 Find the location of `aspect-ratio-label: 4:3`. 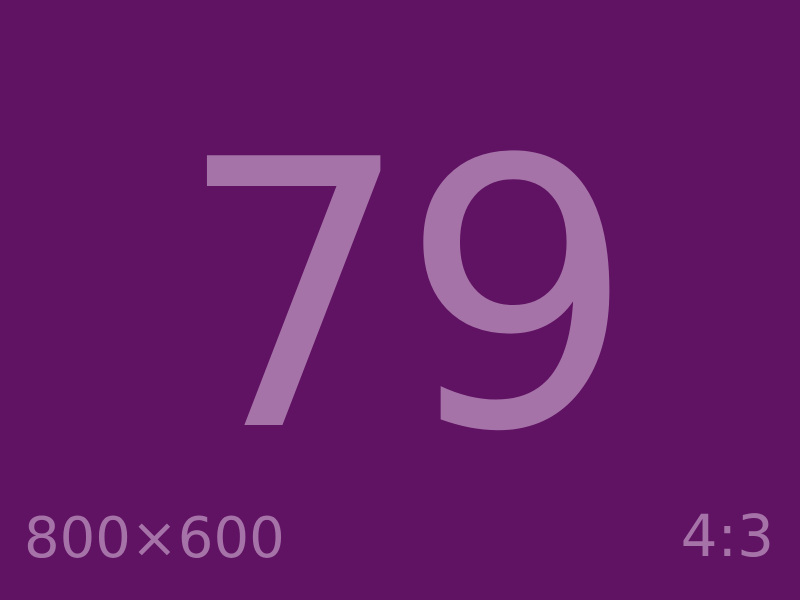

aspect-ratio-label: 4:3 is located at coordinates (727, 536).